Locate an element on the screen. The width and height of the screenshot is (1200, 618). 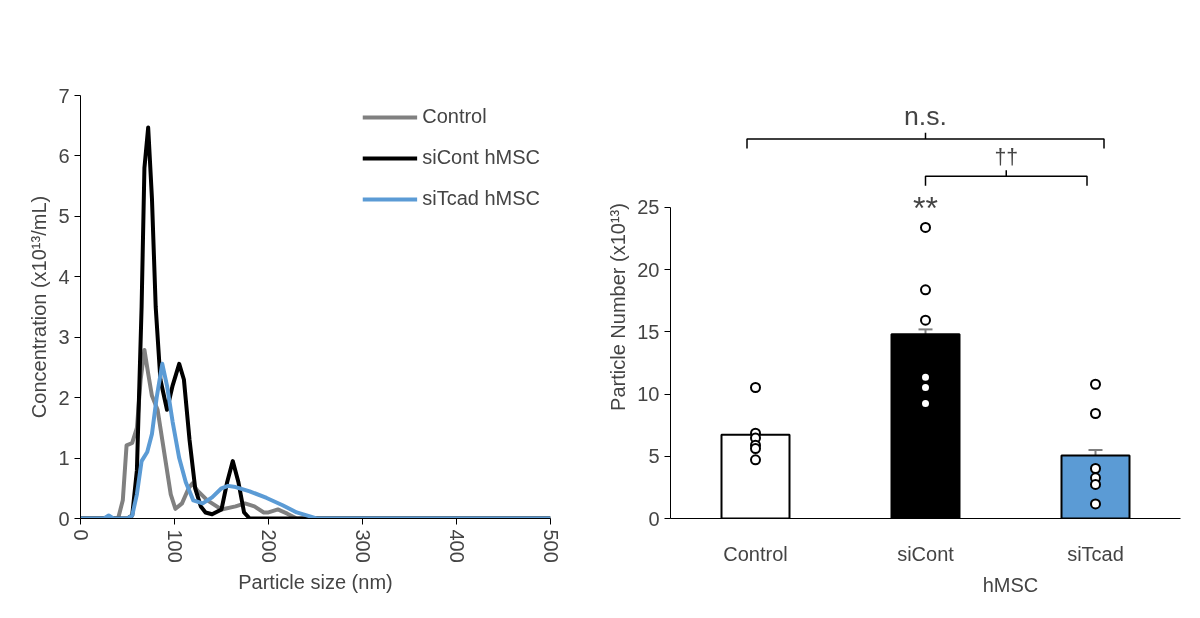
y-tick-label: 4 is located at coordinates (64, 276).